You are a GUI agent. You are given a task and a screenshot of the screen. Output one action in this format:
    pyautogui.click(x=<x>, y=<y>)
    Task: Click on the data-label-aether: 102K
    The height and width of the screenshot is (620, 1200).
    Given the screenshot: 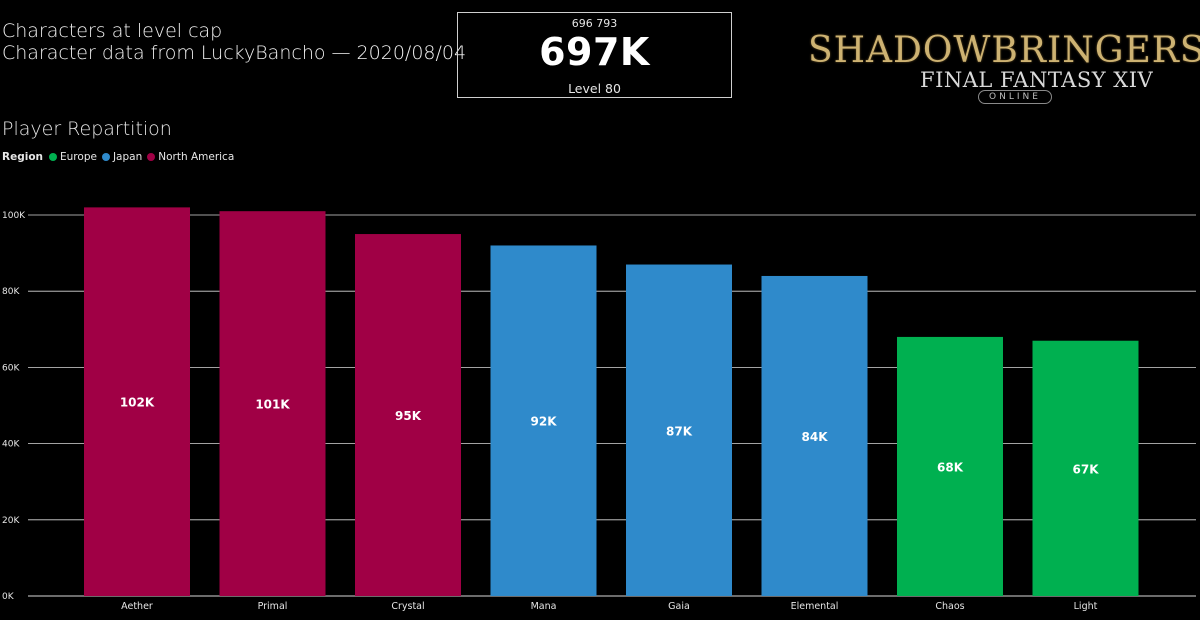 What is the action you would take?
    pyautogui.click(x=137, y=403)
    